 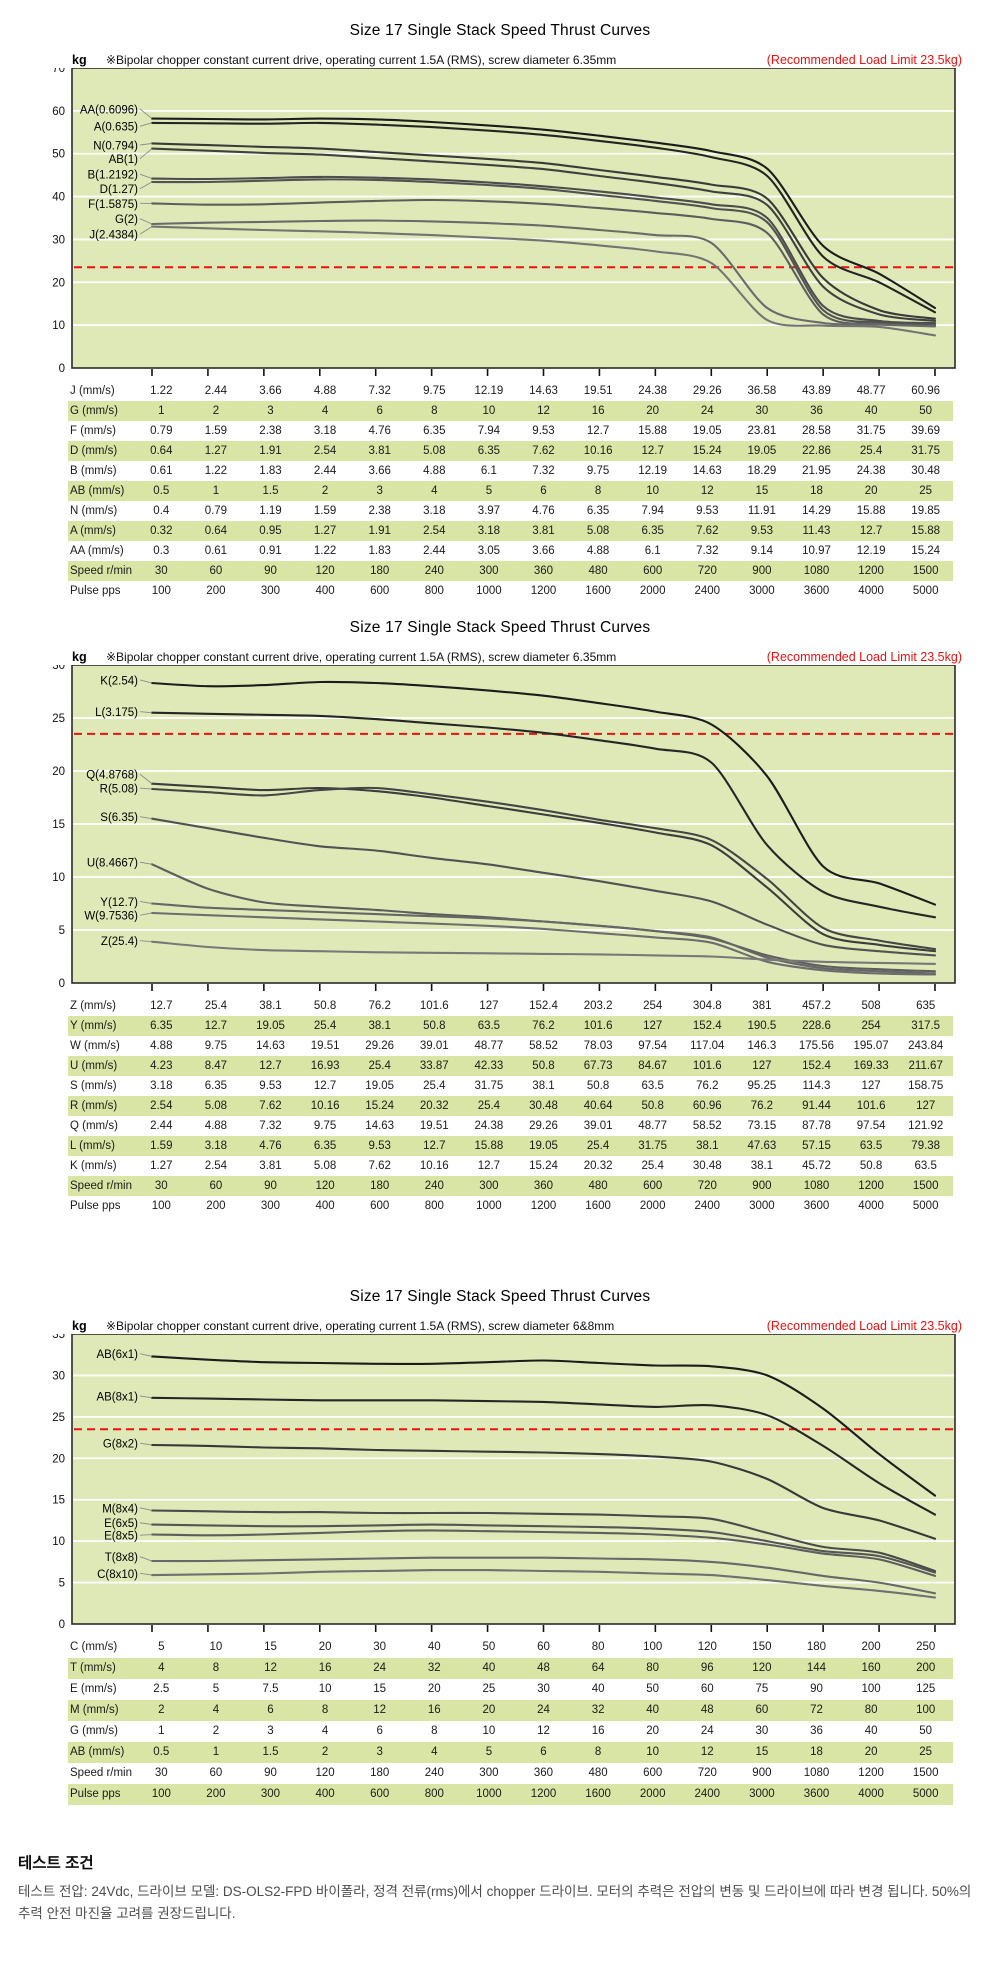 I want to click on series-label: A(0.635), so click(x=116, y=128).